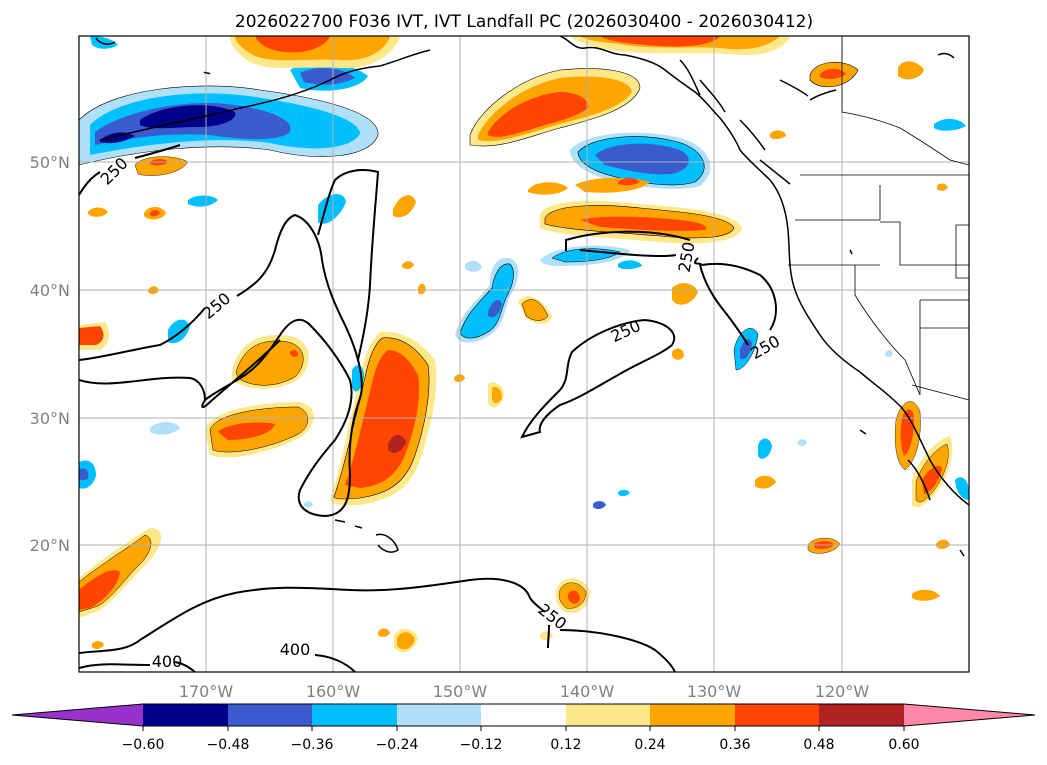 The image size is (1047, 765). I want to click on colorbar-tick-label: 0.12, so click(565, 745).